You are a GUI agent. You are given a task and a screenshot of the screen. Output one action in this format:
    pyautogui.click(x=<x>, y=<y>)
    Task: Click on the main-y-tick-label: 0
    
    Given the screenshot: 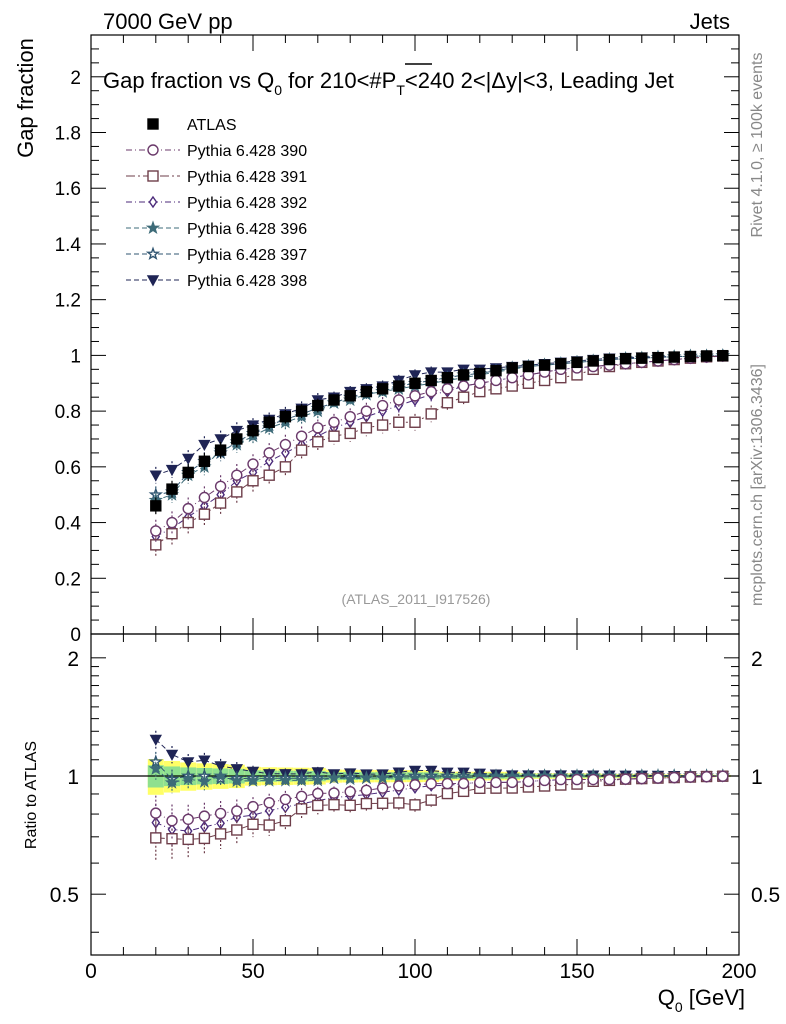 What is the action you would take?
    pyautogui.click(x=75, y=635)
    